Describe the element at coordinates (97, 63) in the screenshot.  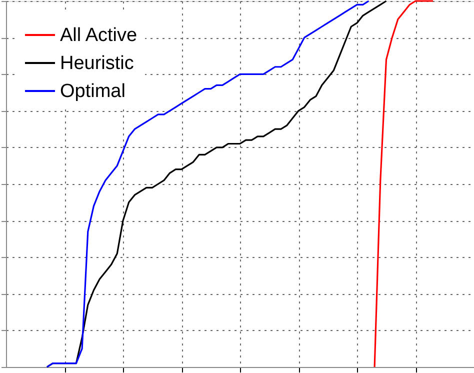
I see `legend-label: Heuristic` at that location.